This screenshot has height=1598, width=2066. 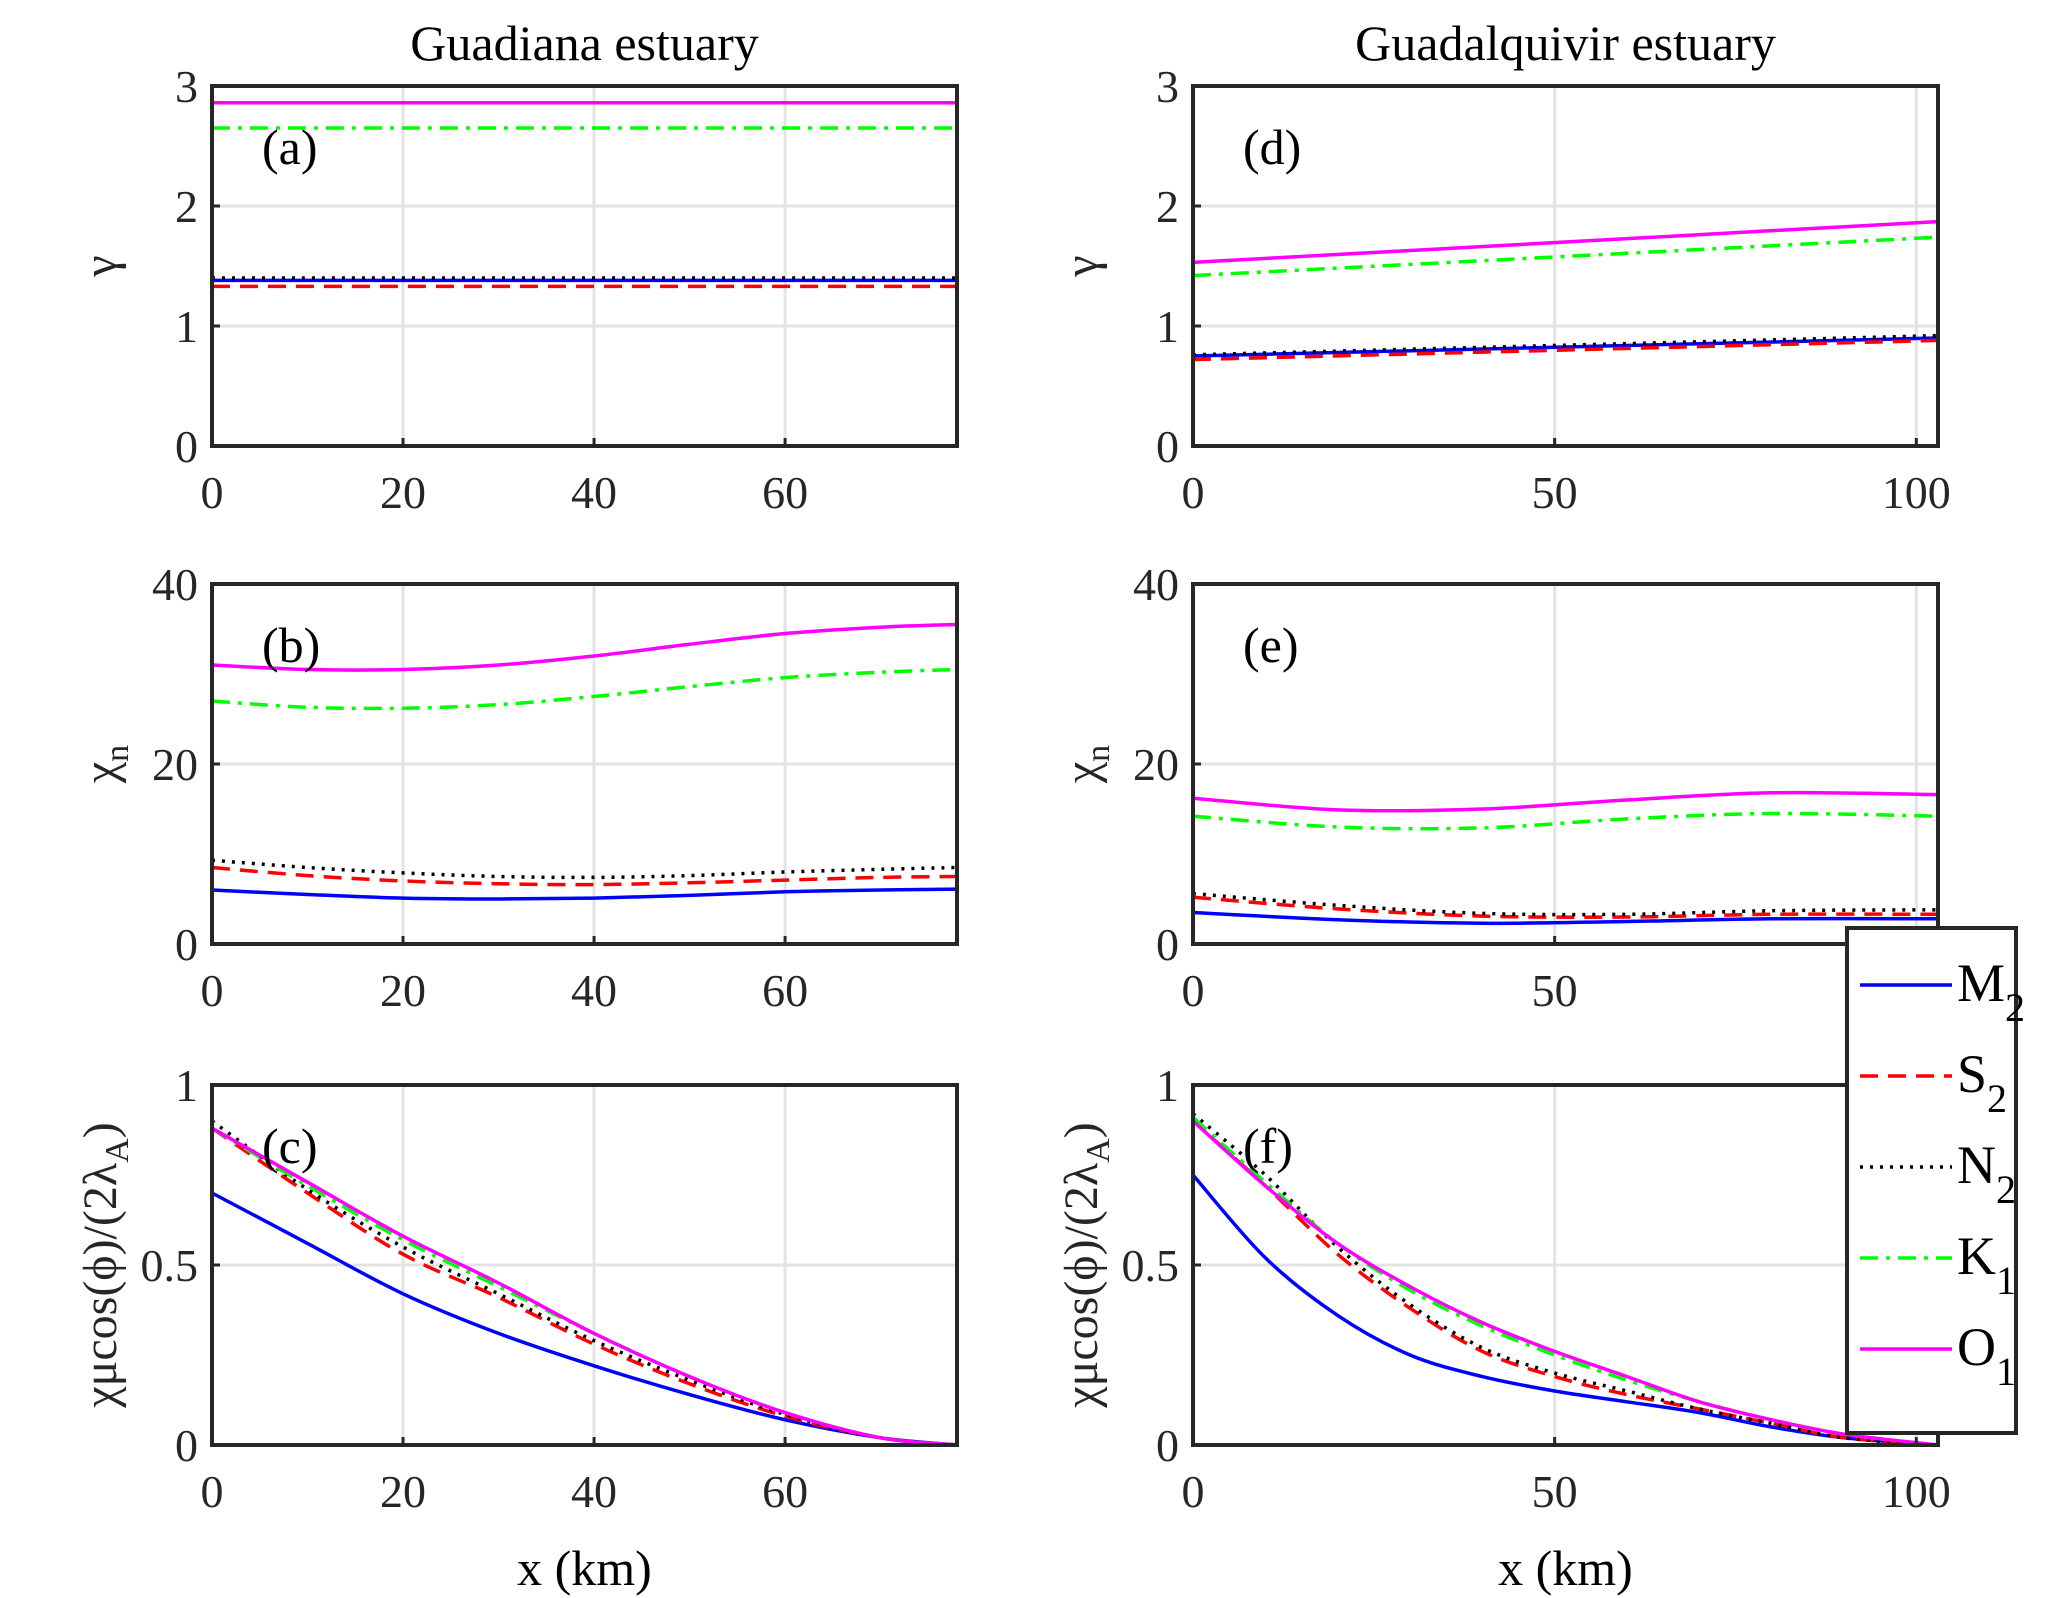 I want to click on panel-d: 0 50 100 0 1 2 3 (d) Guadalquivir estuary γ, so click(x=1503, y=266).